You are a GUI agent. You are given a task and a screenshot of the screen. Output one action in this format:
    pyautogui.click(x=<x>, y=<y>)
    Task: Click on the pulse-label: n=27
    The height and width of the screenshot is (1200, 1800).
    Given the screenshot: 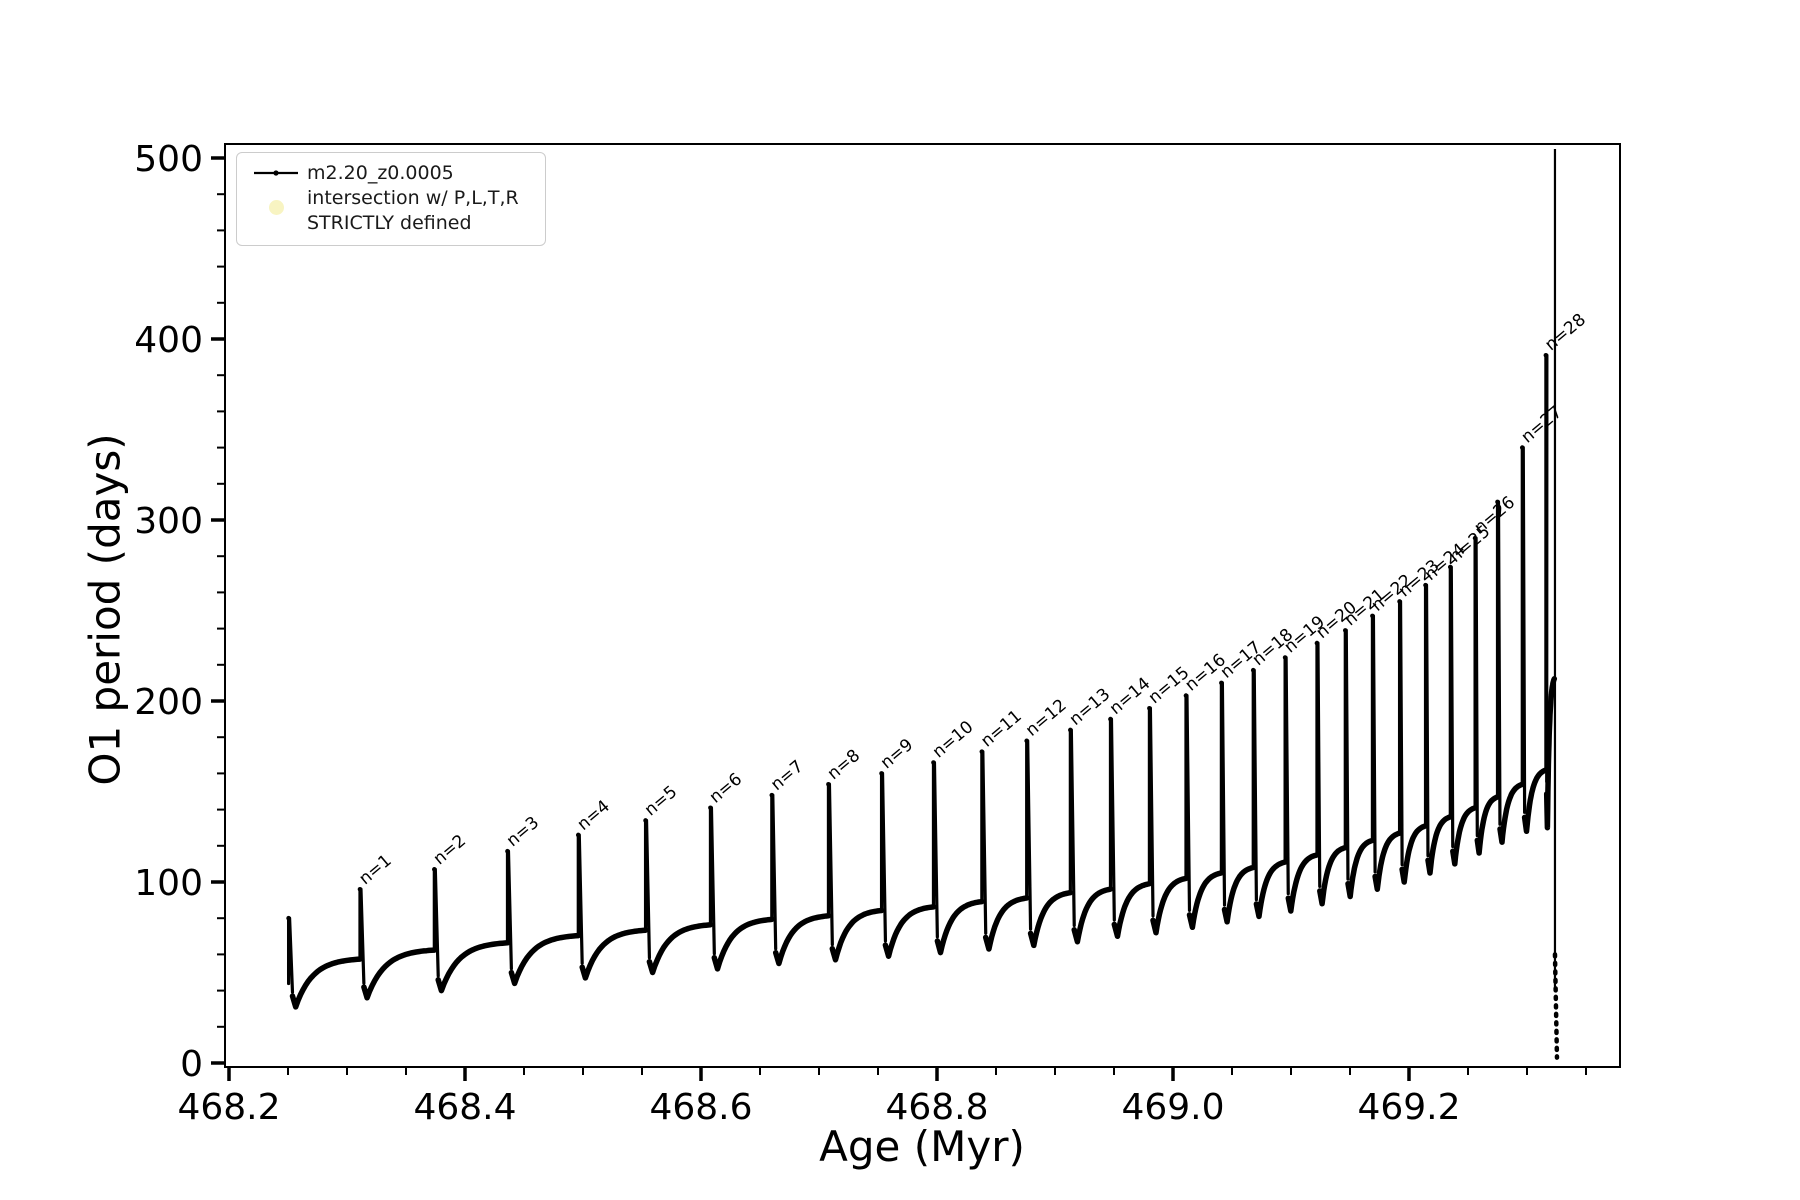 What is the action you would take?
    pyautogui.click(x=1542, y=424)
    